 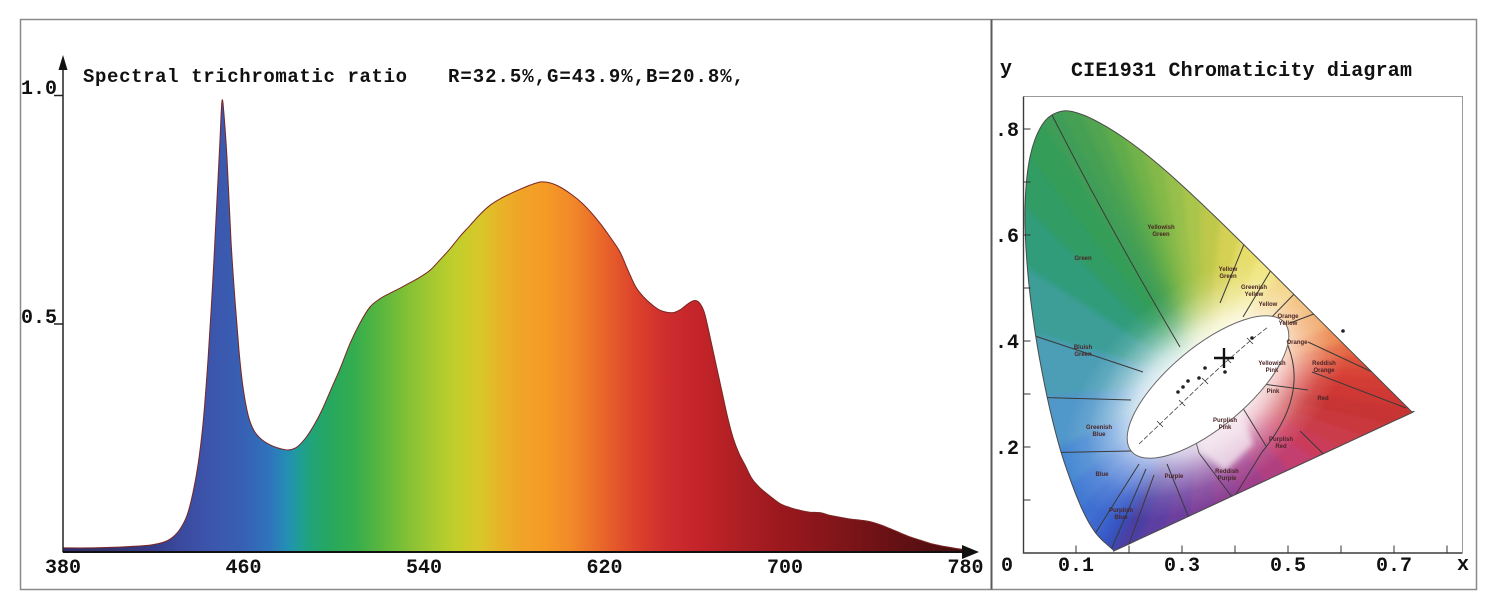 What do you see at coordinates (1463, 565) in the screenshot?
I see `svg-text: x` at bounding box center [1463, 565].